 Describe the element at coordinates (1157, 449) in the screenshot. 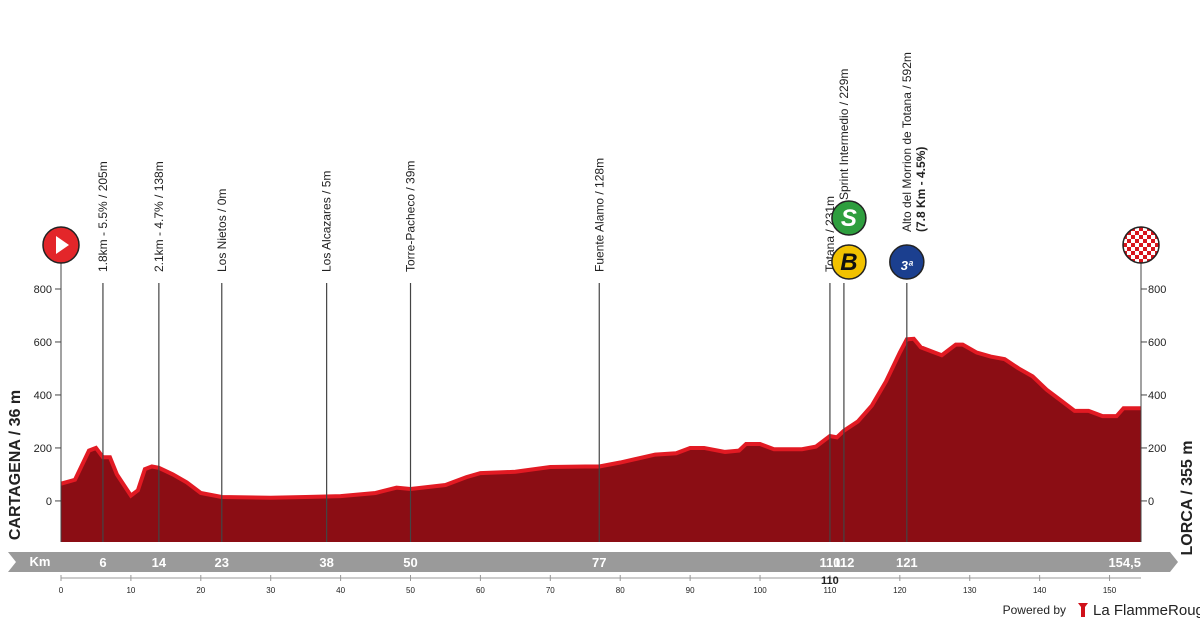

I see `y-tick-label-right: 200` at that location.